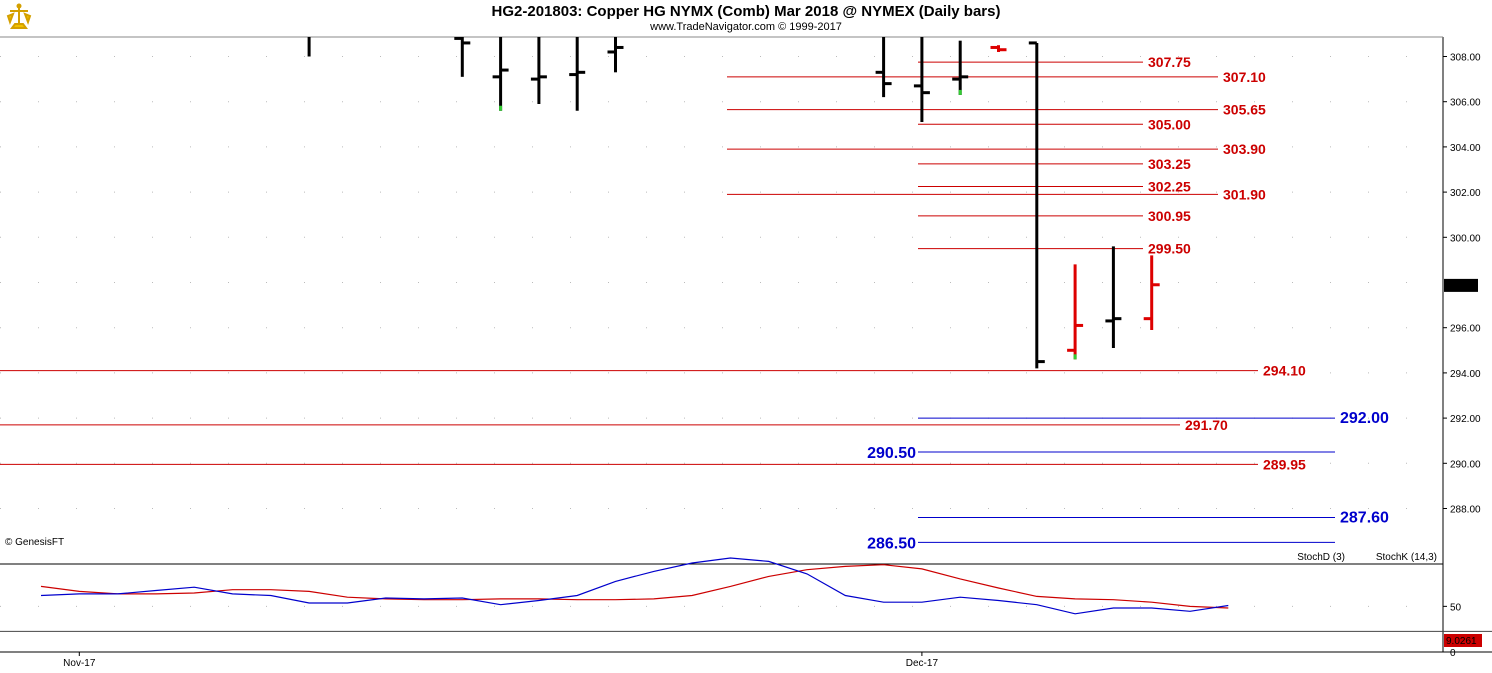  I want to click on level-label: 286.50, so click(891, 543).